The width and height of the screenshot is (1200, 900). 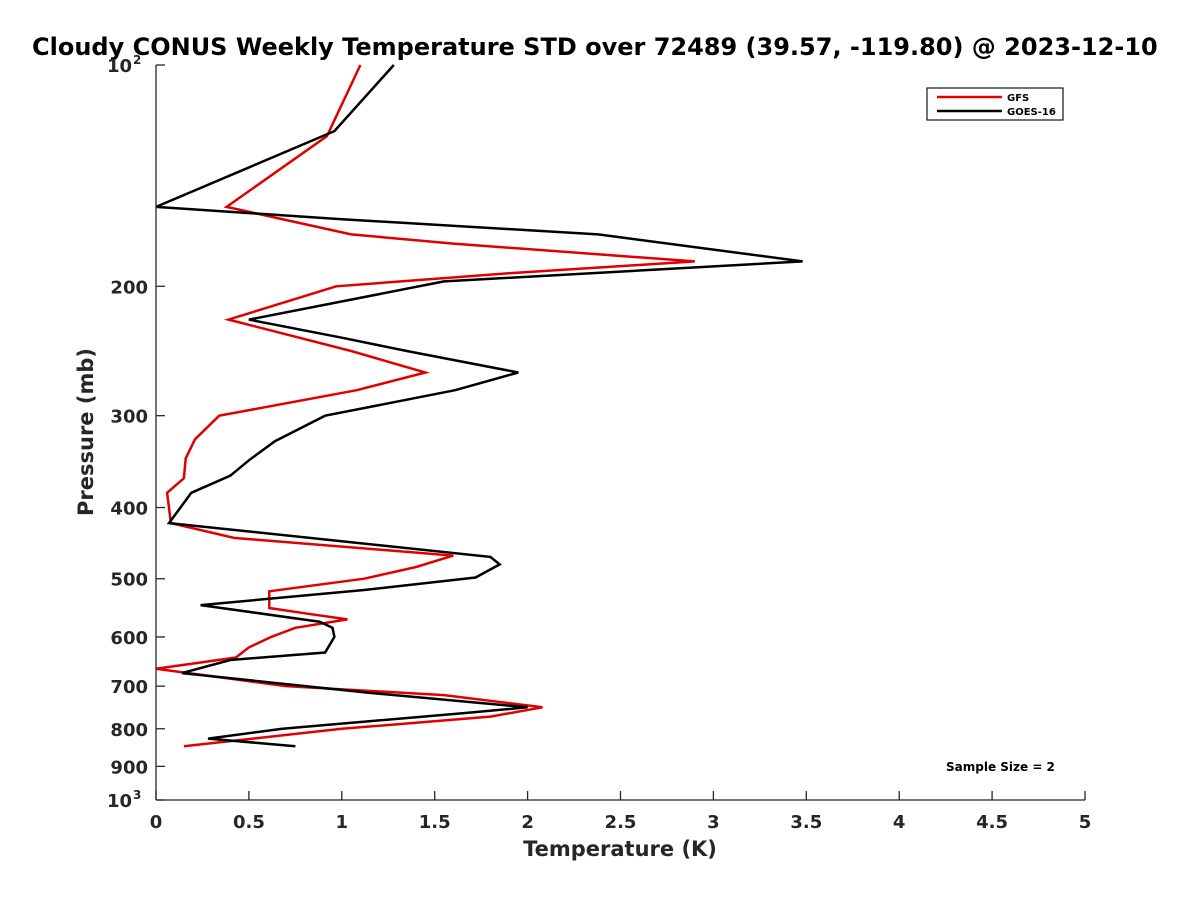 I want to click on y-tick-exponent: 2, so click(x=137, y=60).